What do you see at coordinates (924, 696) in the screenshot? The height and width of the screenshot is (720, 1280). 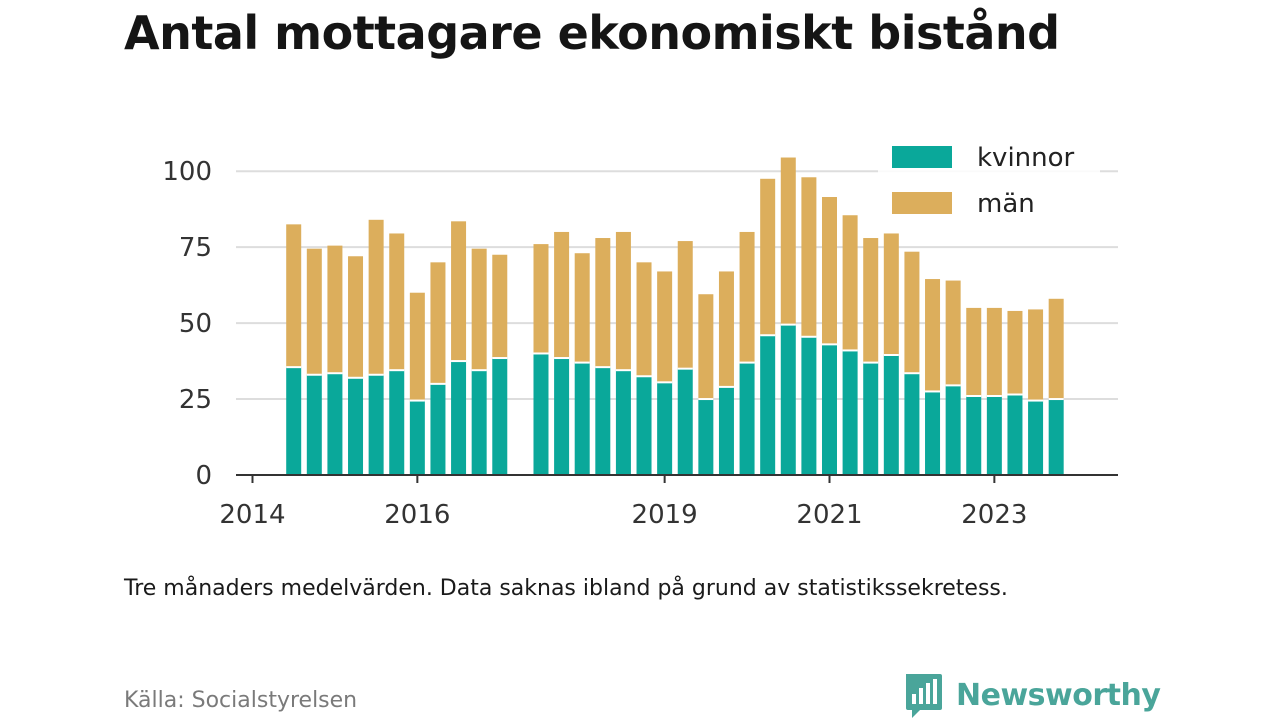 I see `newsworthy-logo-icon` at bounding box center [924, 696].